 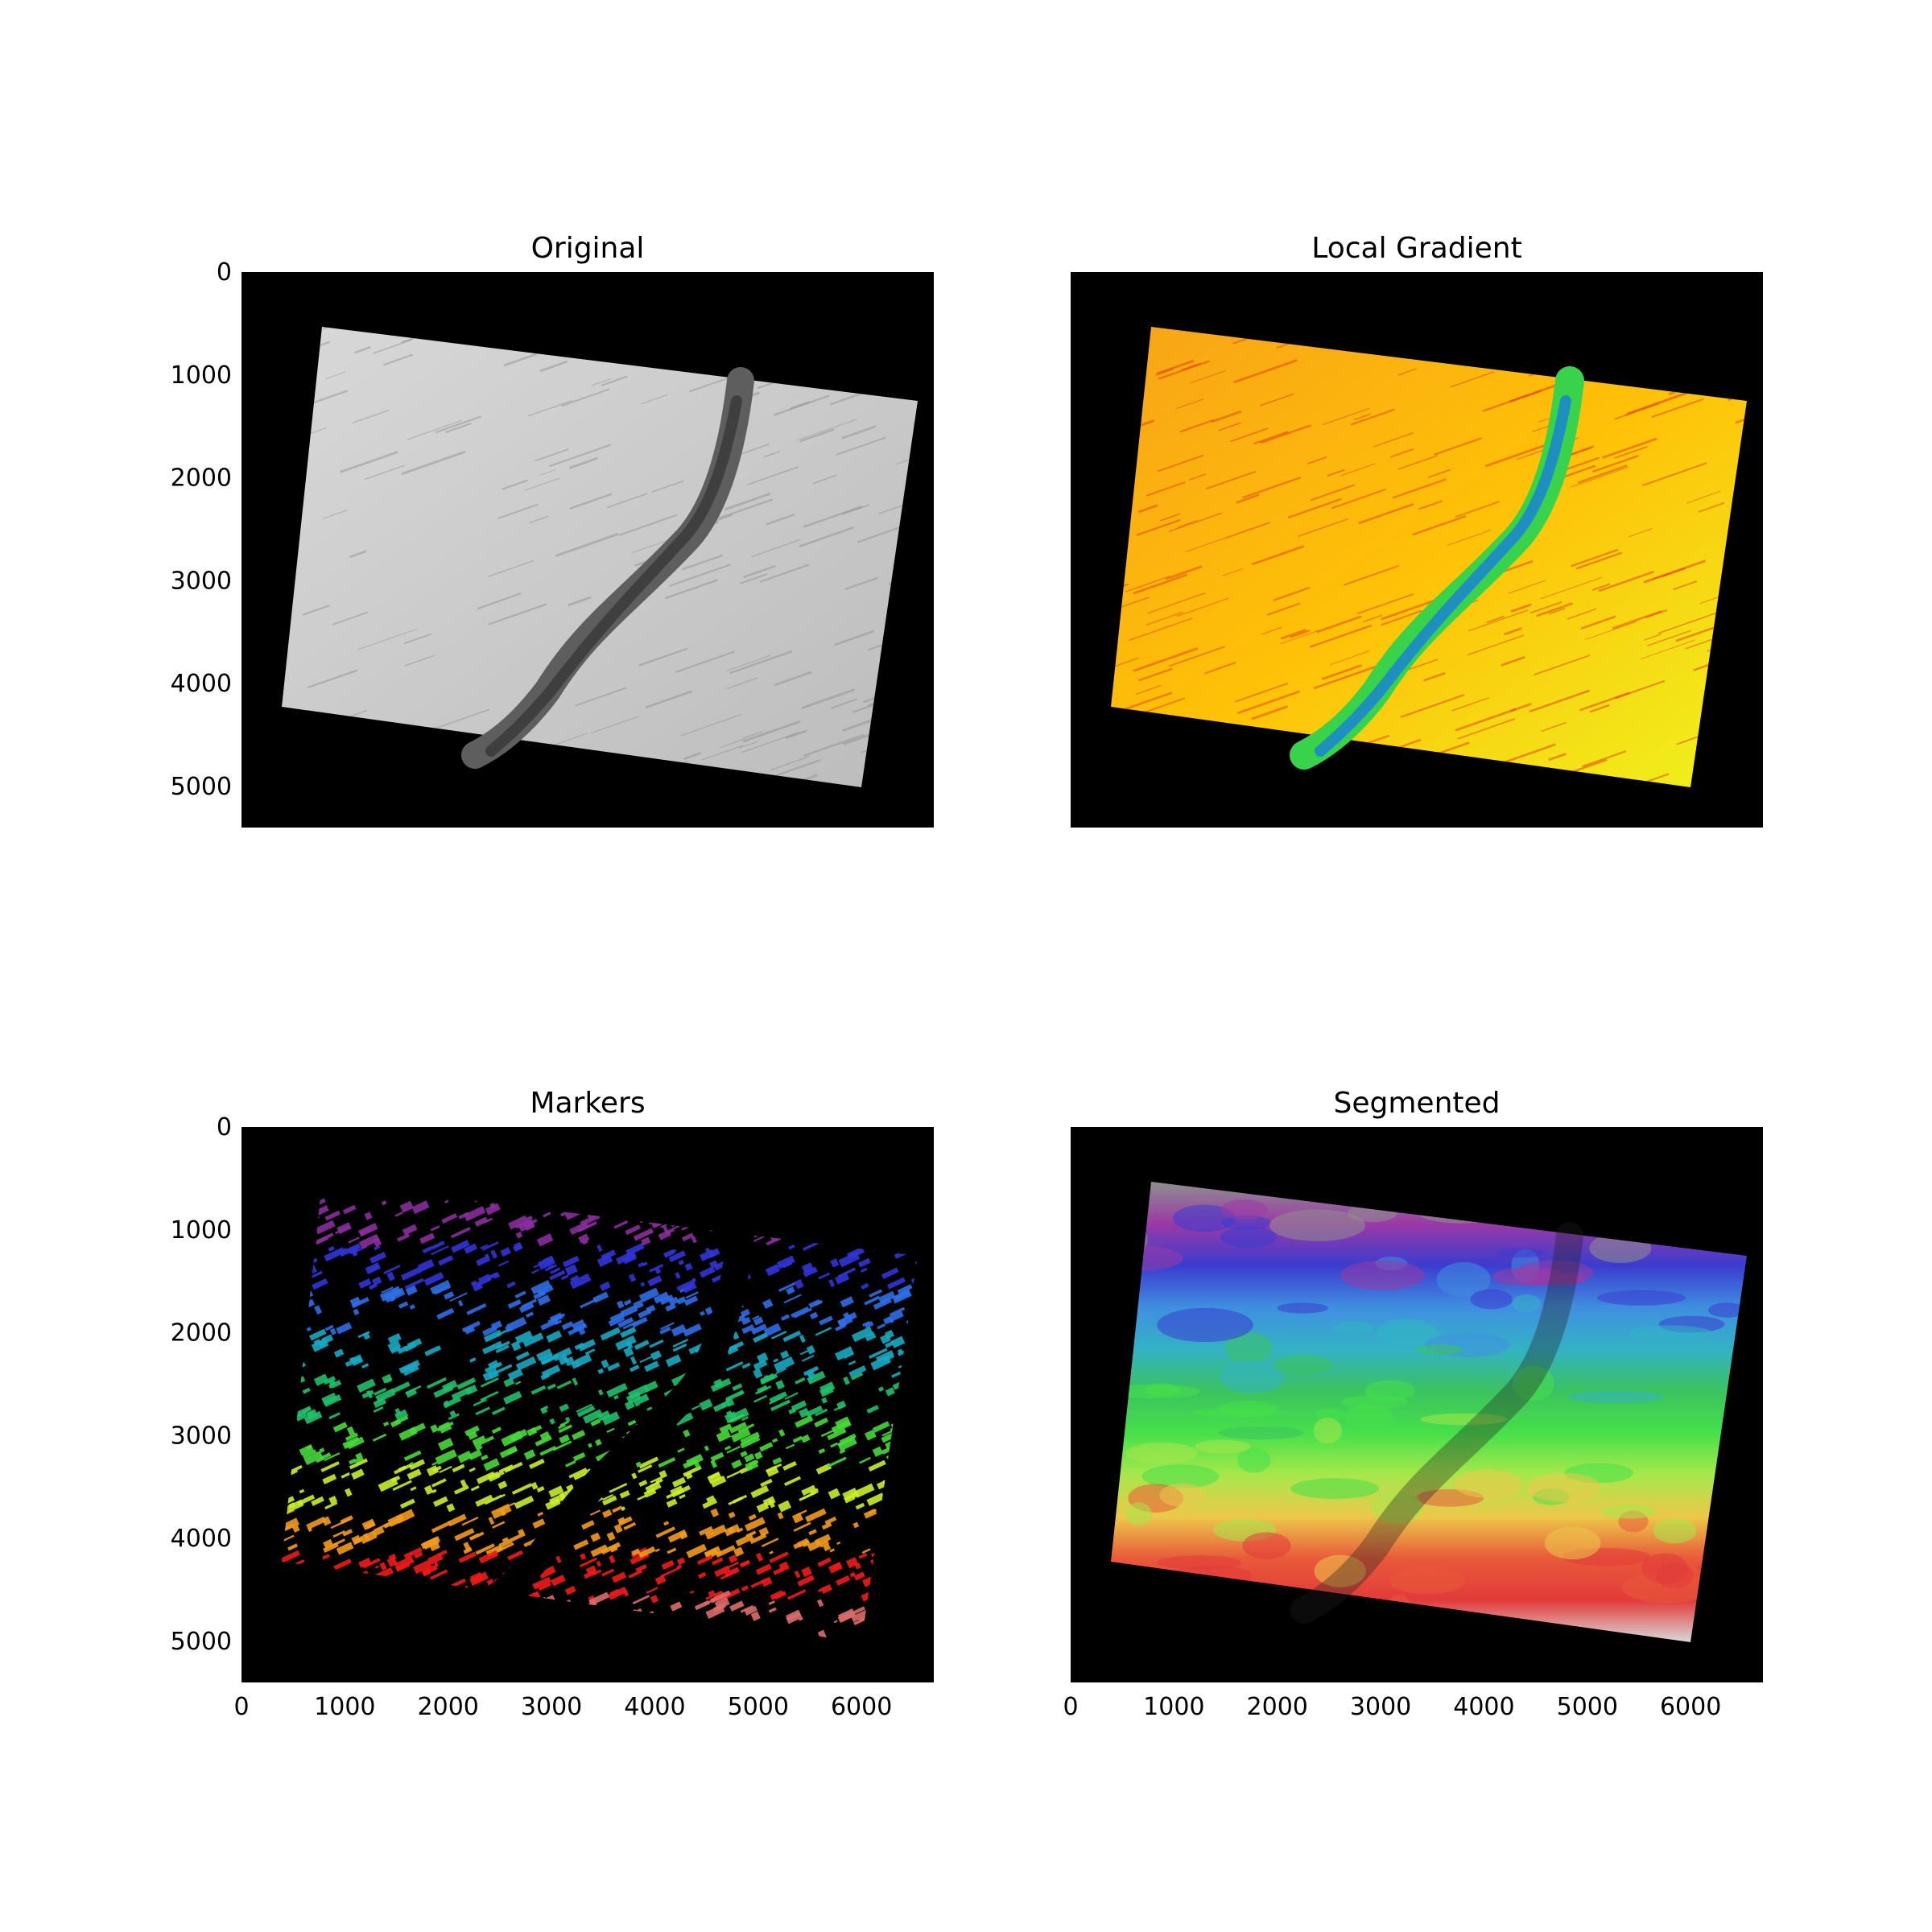 I want to click on river-gap, so click(x=607, y=1423).